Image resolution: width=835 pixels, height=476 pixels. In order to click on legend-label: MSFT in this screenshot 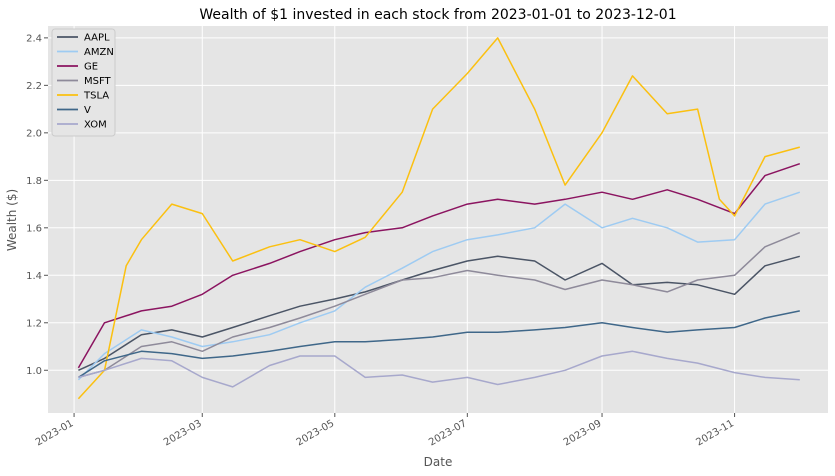, I will do `click(98, 81)`.